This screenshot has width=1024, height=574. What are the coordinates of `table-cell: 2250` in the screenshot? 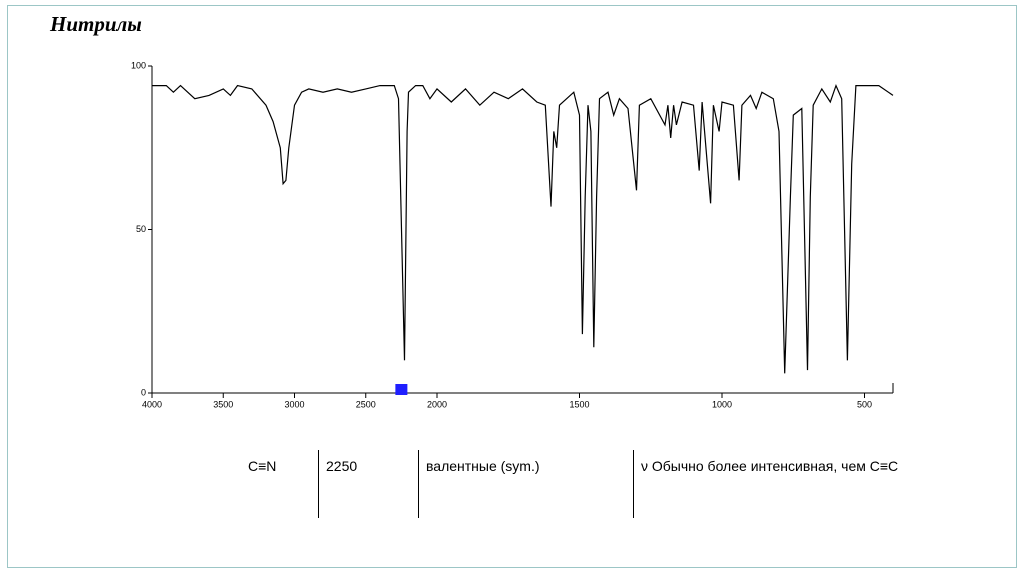 It's located at (342, 466).